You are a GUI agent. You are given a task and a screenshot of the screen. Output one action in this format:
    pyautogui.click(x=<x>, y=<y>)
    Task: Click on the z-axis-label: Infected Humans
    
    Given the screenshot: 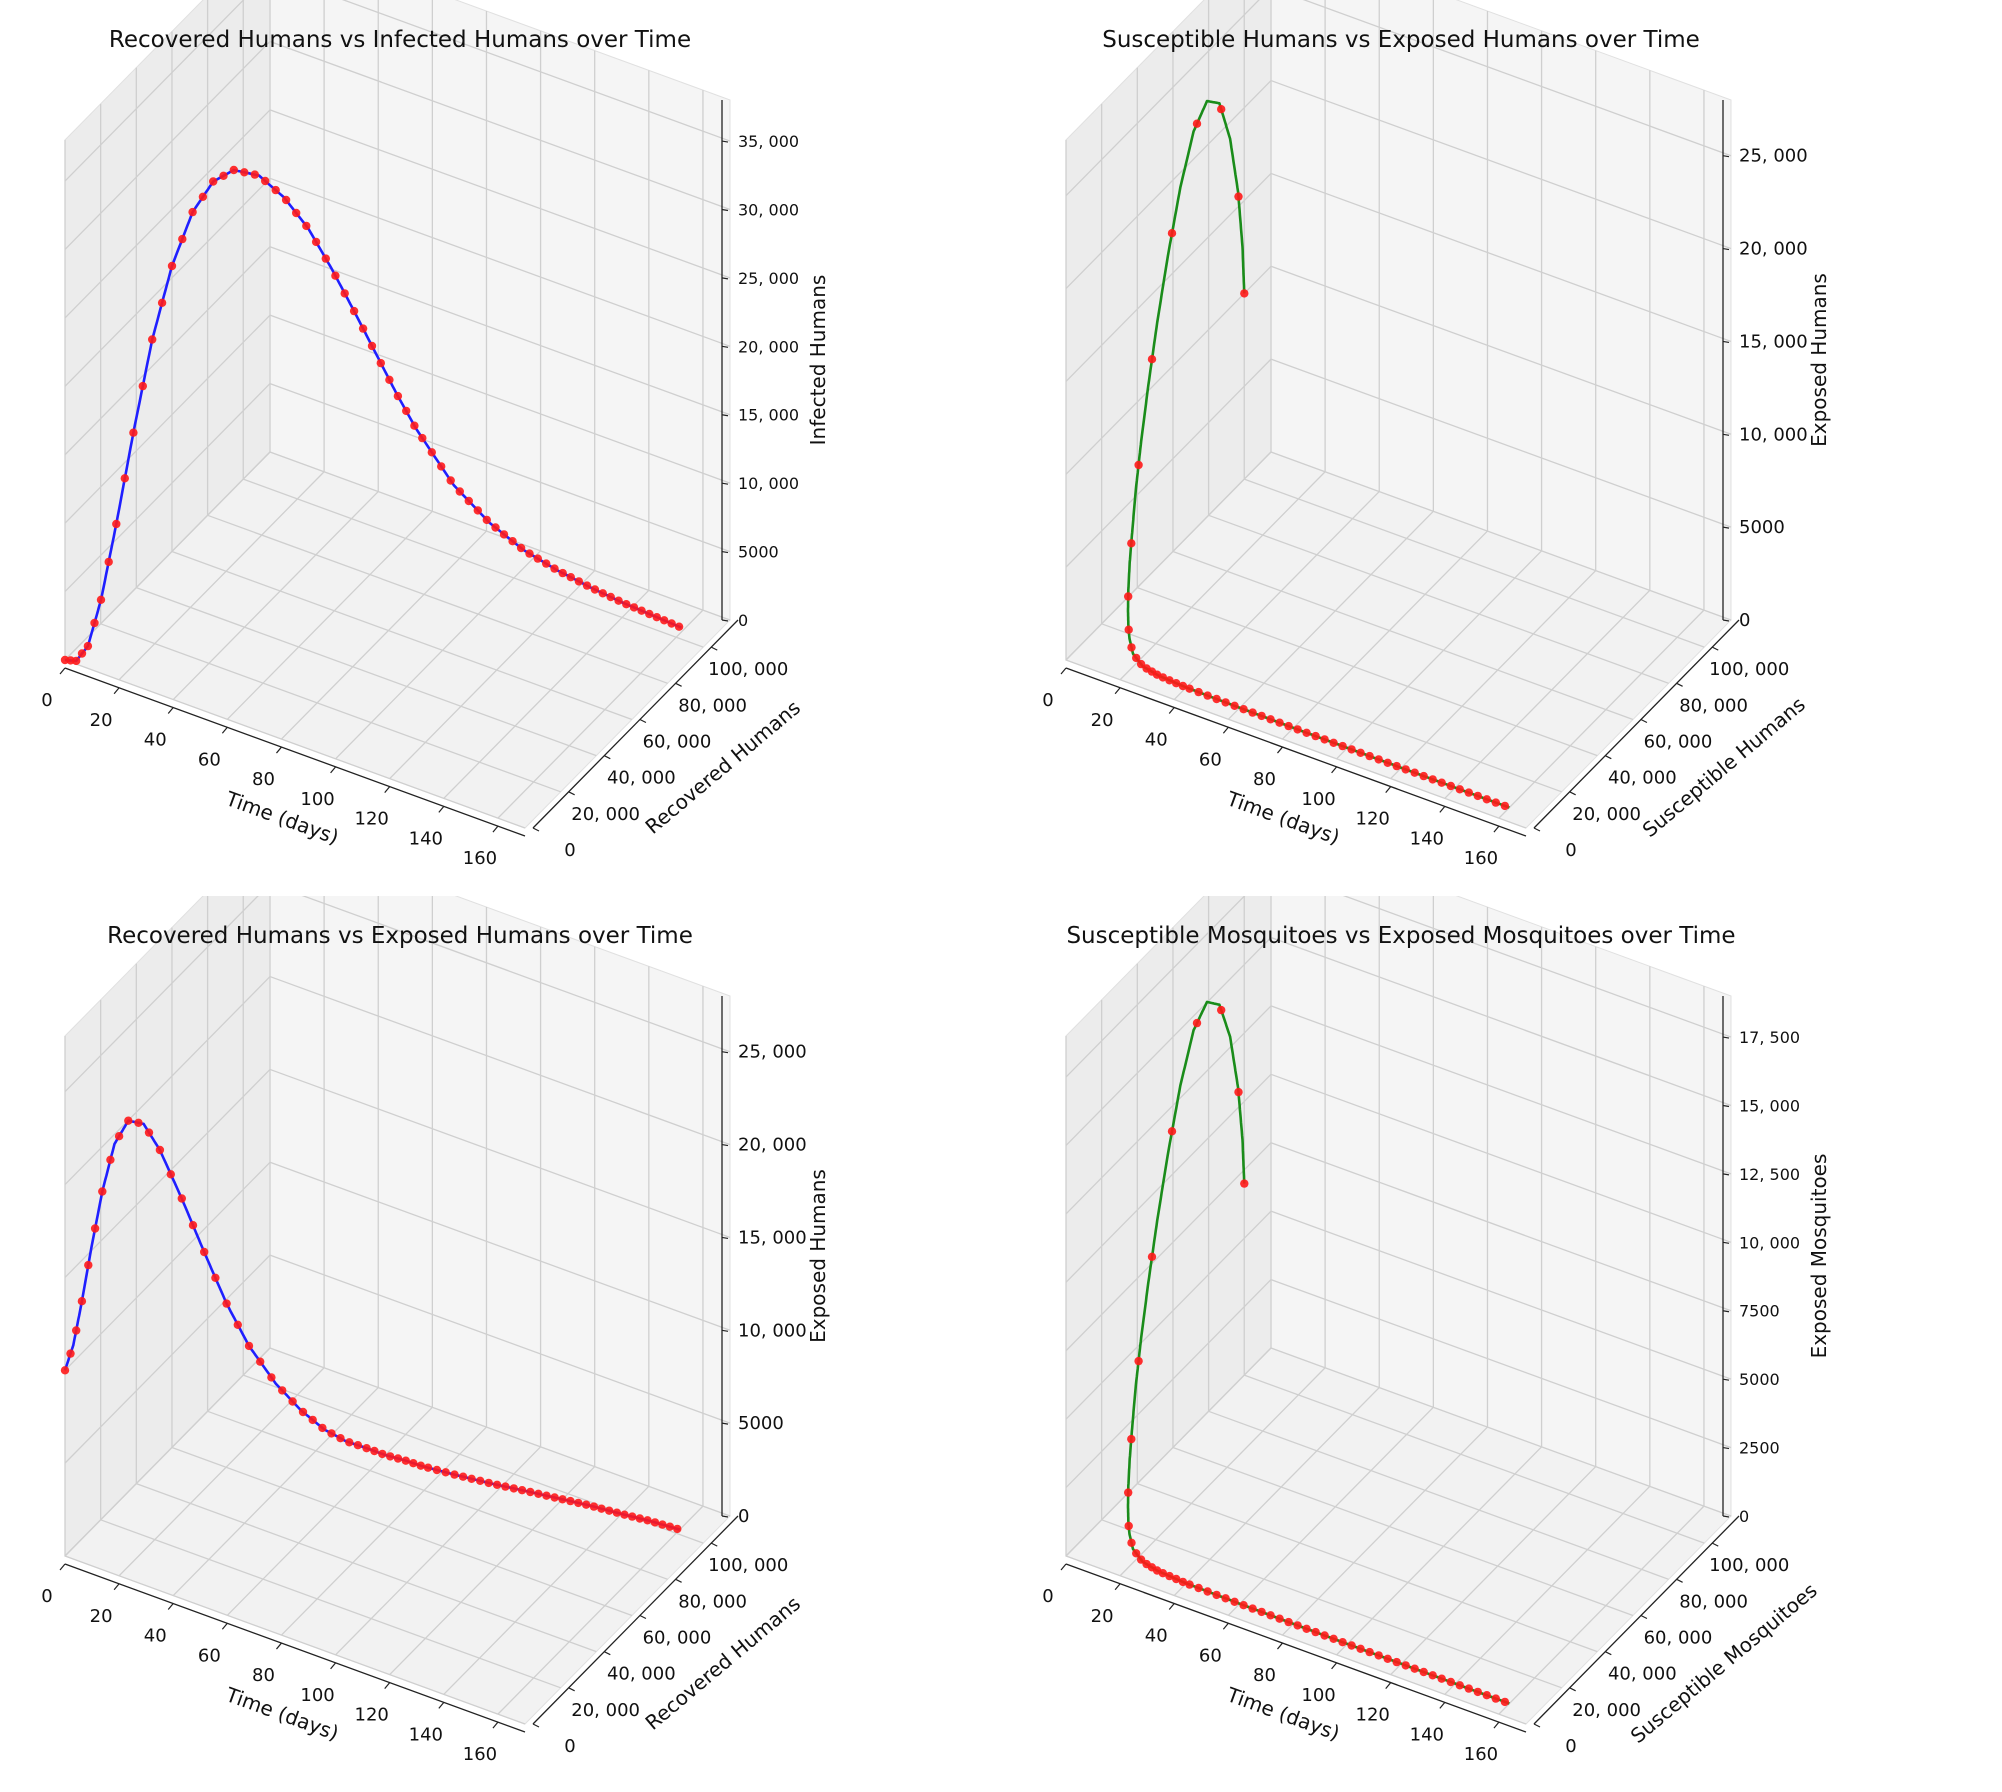 What is the action you would take?
    pyautogui.click(x=818, y=360)
    